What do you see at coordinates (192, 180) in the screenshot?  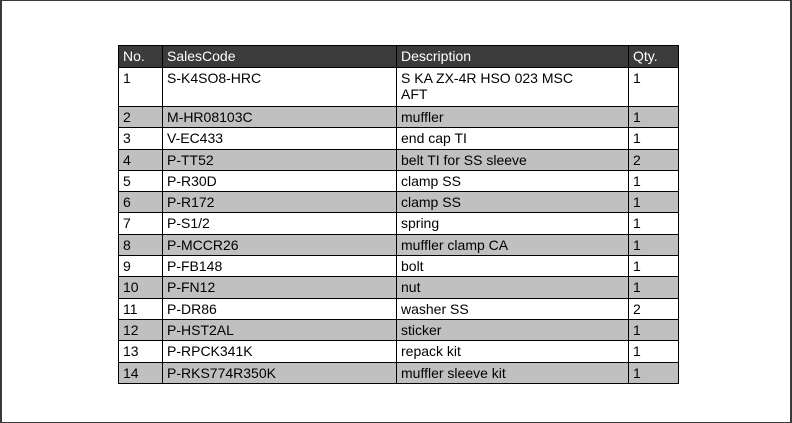 I see `cell-text: P-R30D` at bounding box center [192, 180].